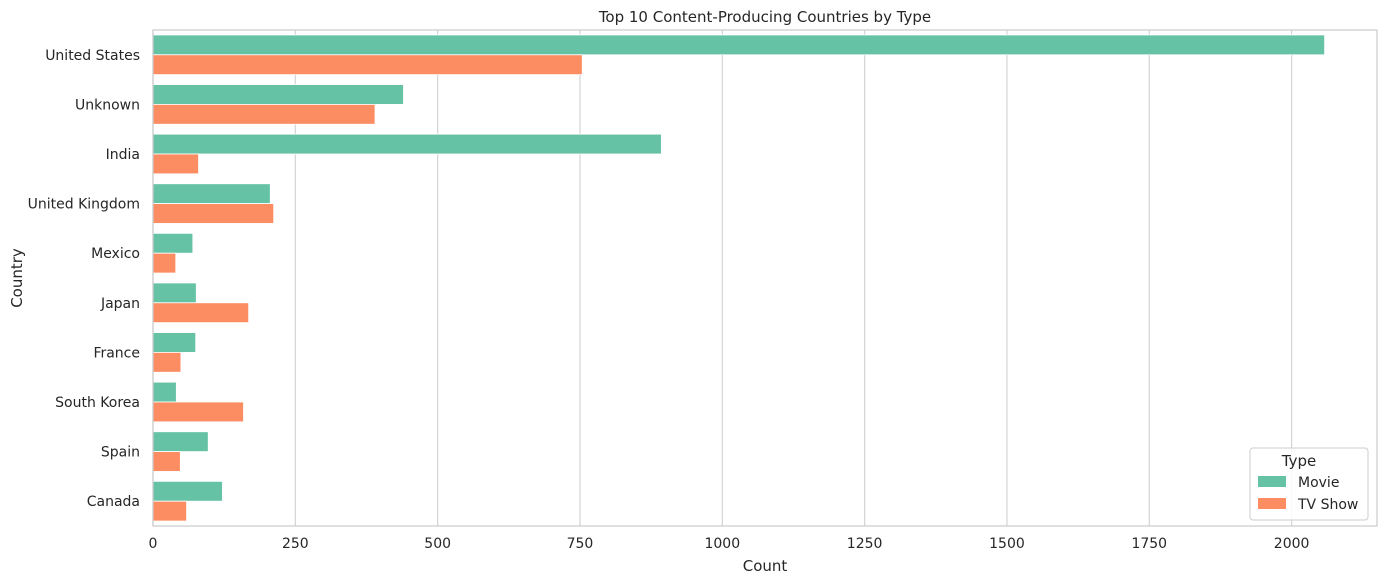 Image resolution: width=1384 pixels, height=584 pixels. I want to click on y-tick-label: Mexico, so click(115, 254).